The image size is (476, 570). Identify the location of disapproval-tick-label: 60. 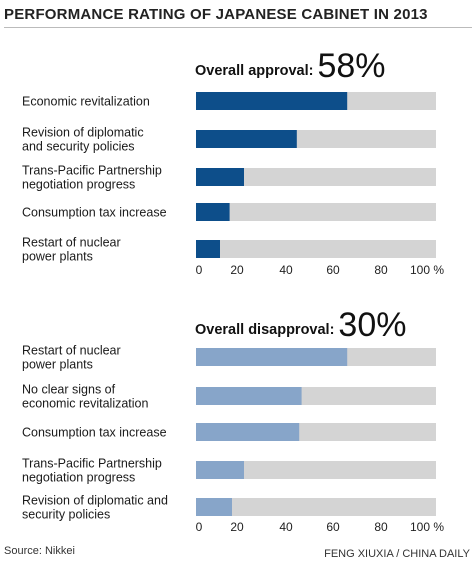
(333, 527).